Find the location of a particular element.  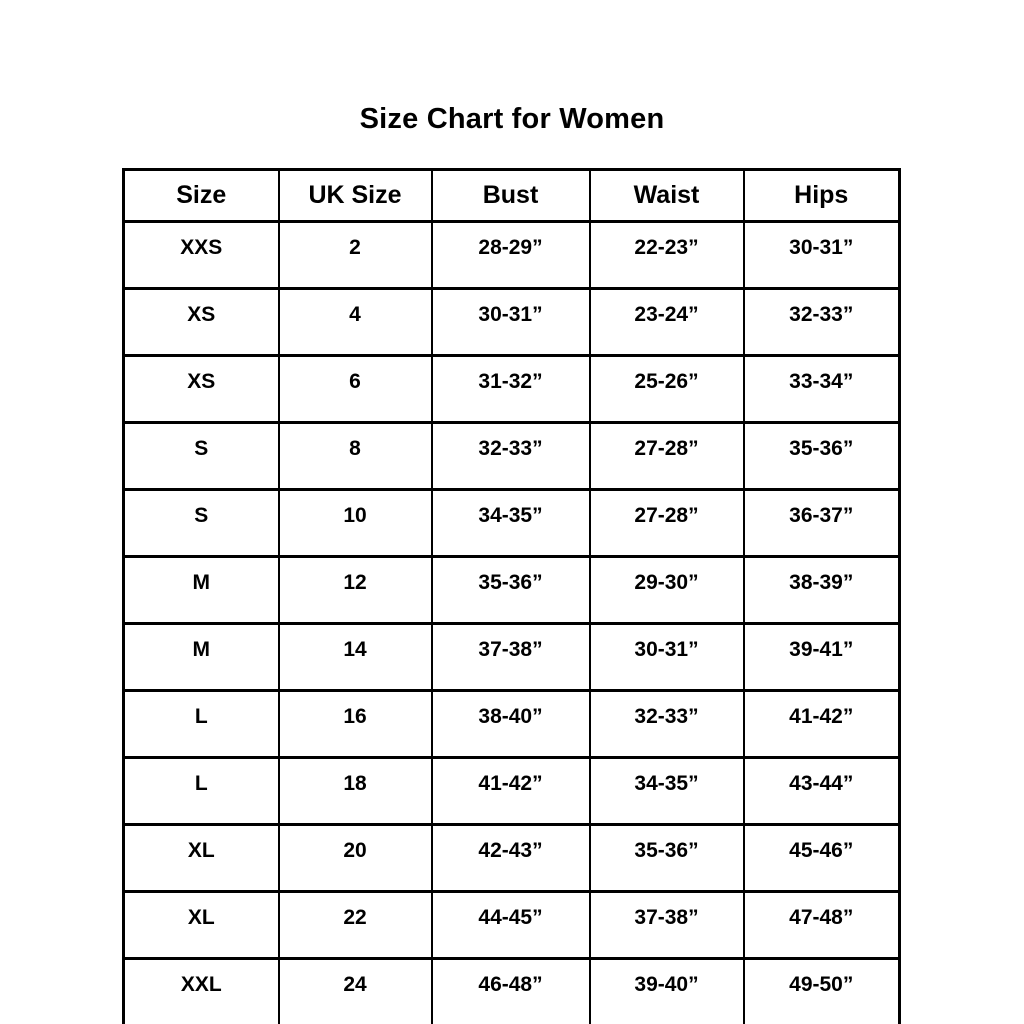

table-cell: 8 is located at coordinates (355, 456).